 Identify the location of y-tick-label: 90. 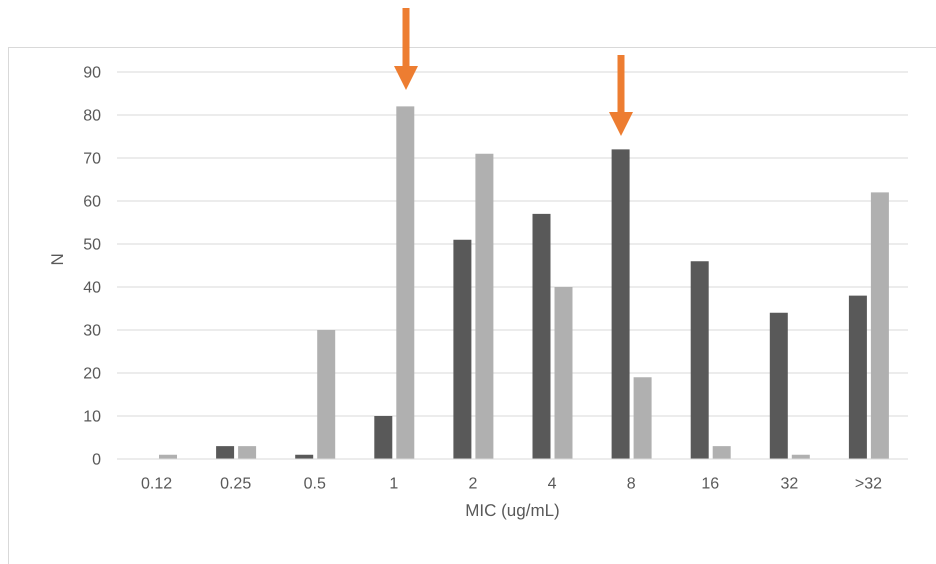
(92, 73).